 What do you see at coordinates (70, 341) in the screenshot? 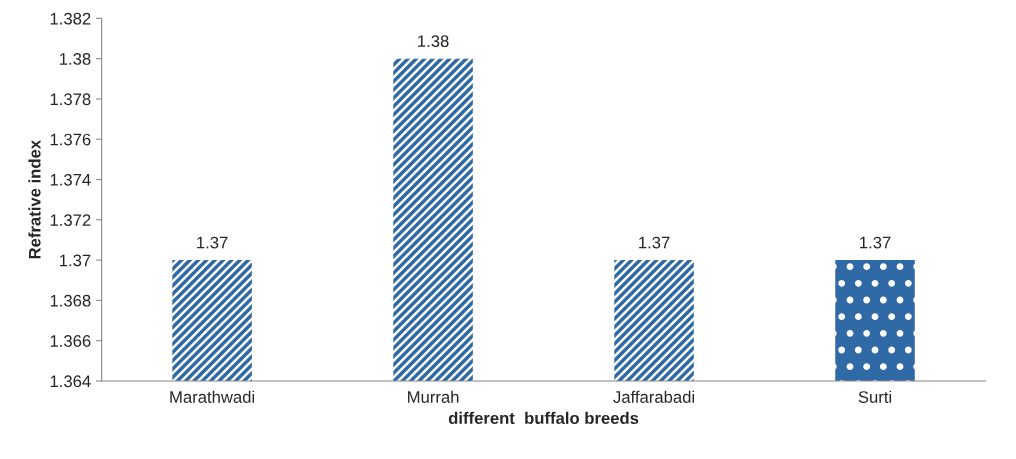
I see `y-tick-label: 1.366` at bounding box center [70, 341].